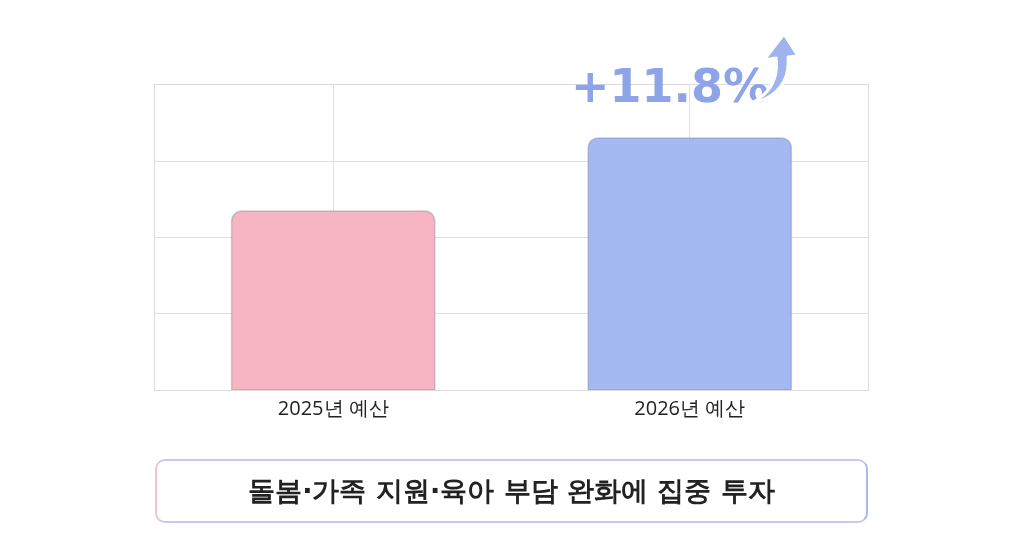 The width and height of the screenshot is (1024, 559). What do you see at coordinates (333, 407) in the screenshot?
I see `x-tick-label: 2025년 예산` at bounding box center [333, 407].